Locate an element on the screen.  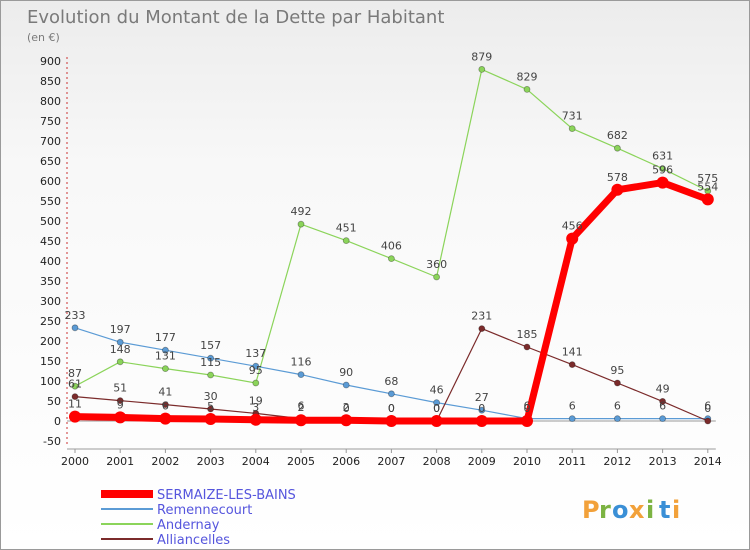
data-label: 731 is located at coordinates (572, 116).